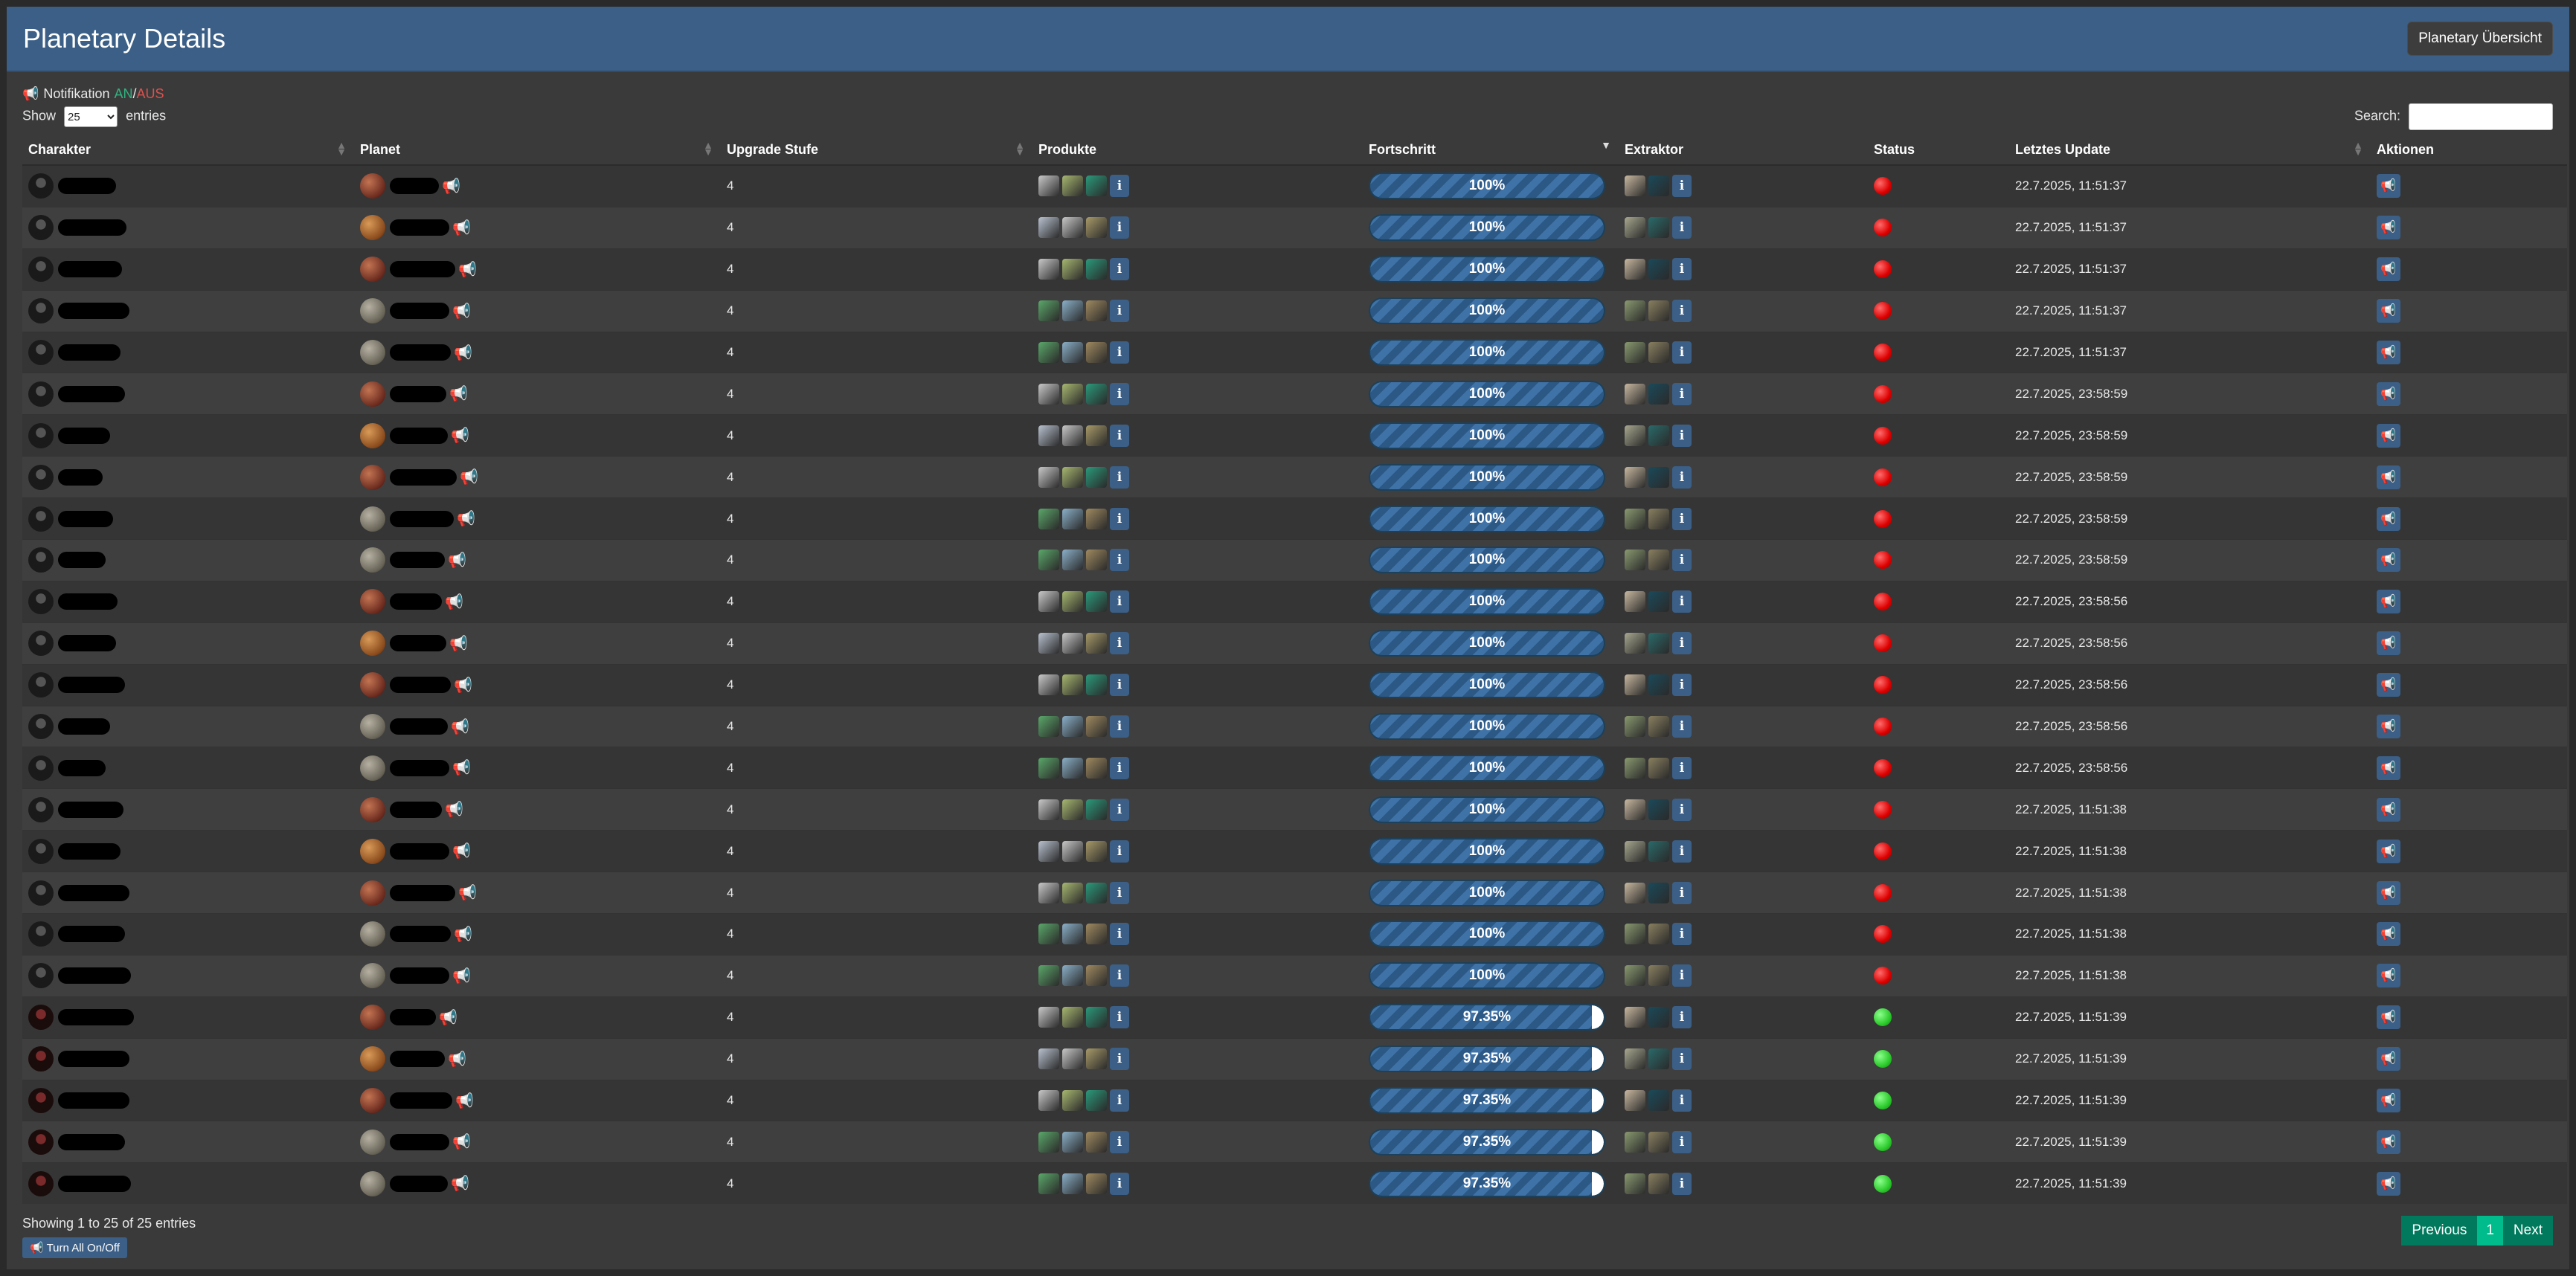  I want to click on column-planet: Planet ▲ ▼, so click(537, 150).